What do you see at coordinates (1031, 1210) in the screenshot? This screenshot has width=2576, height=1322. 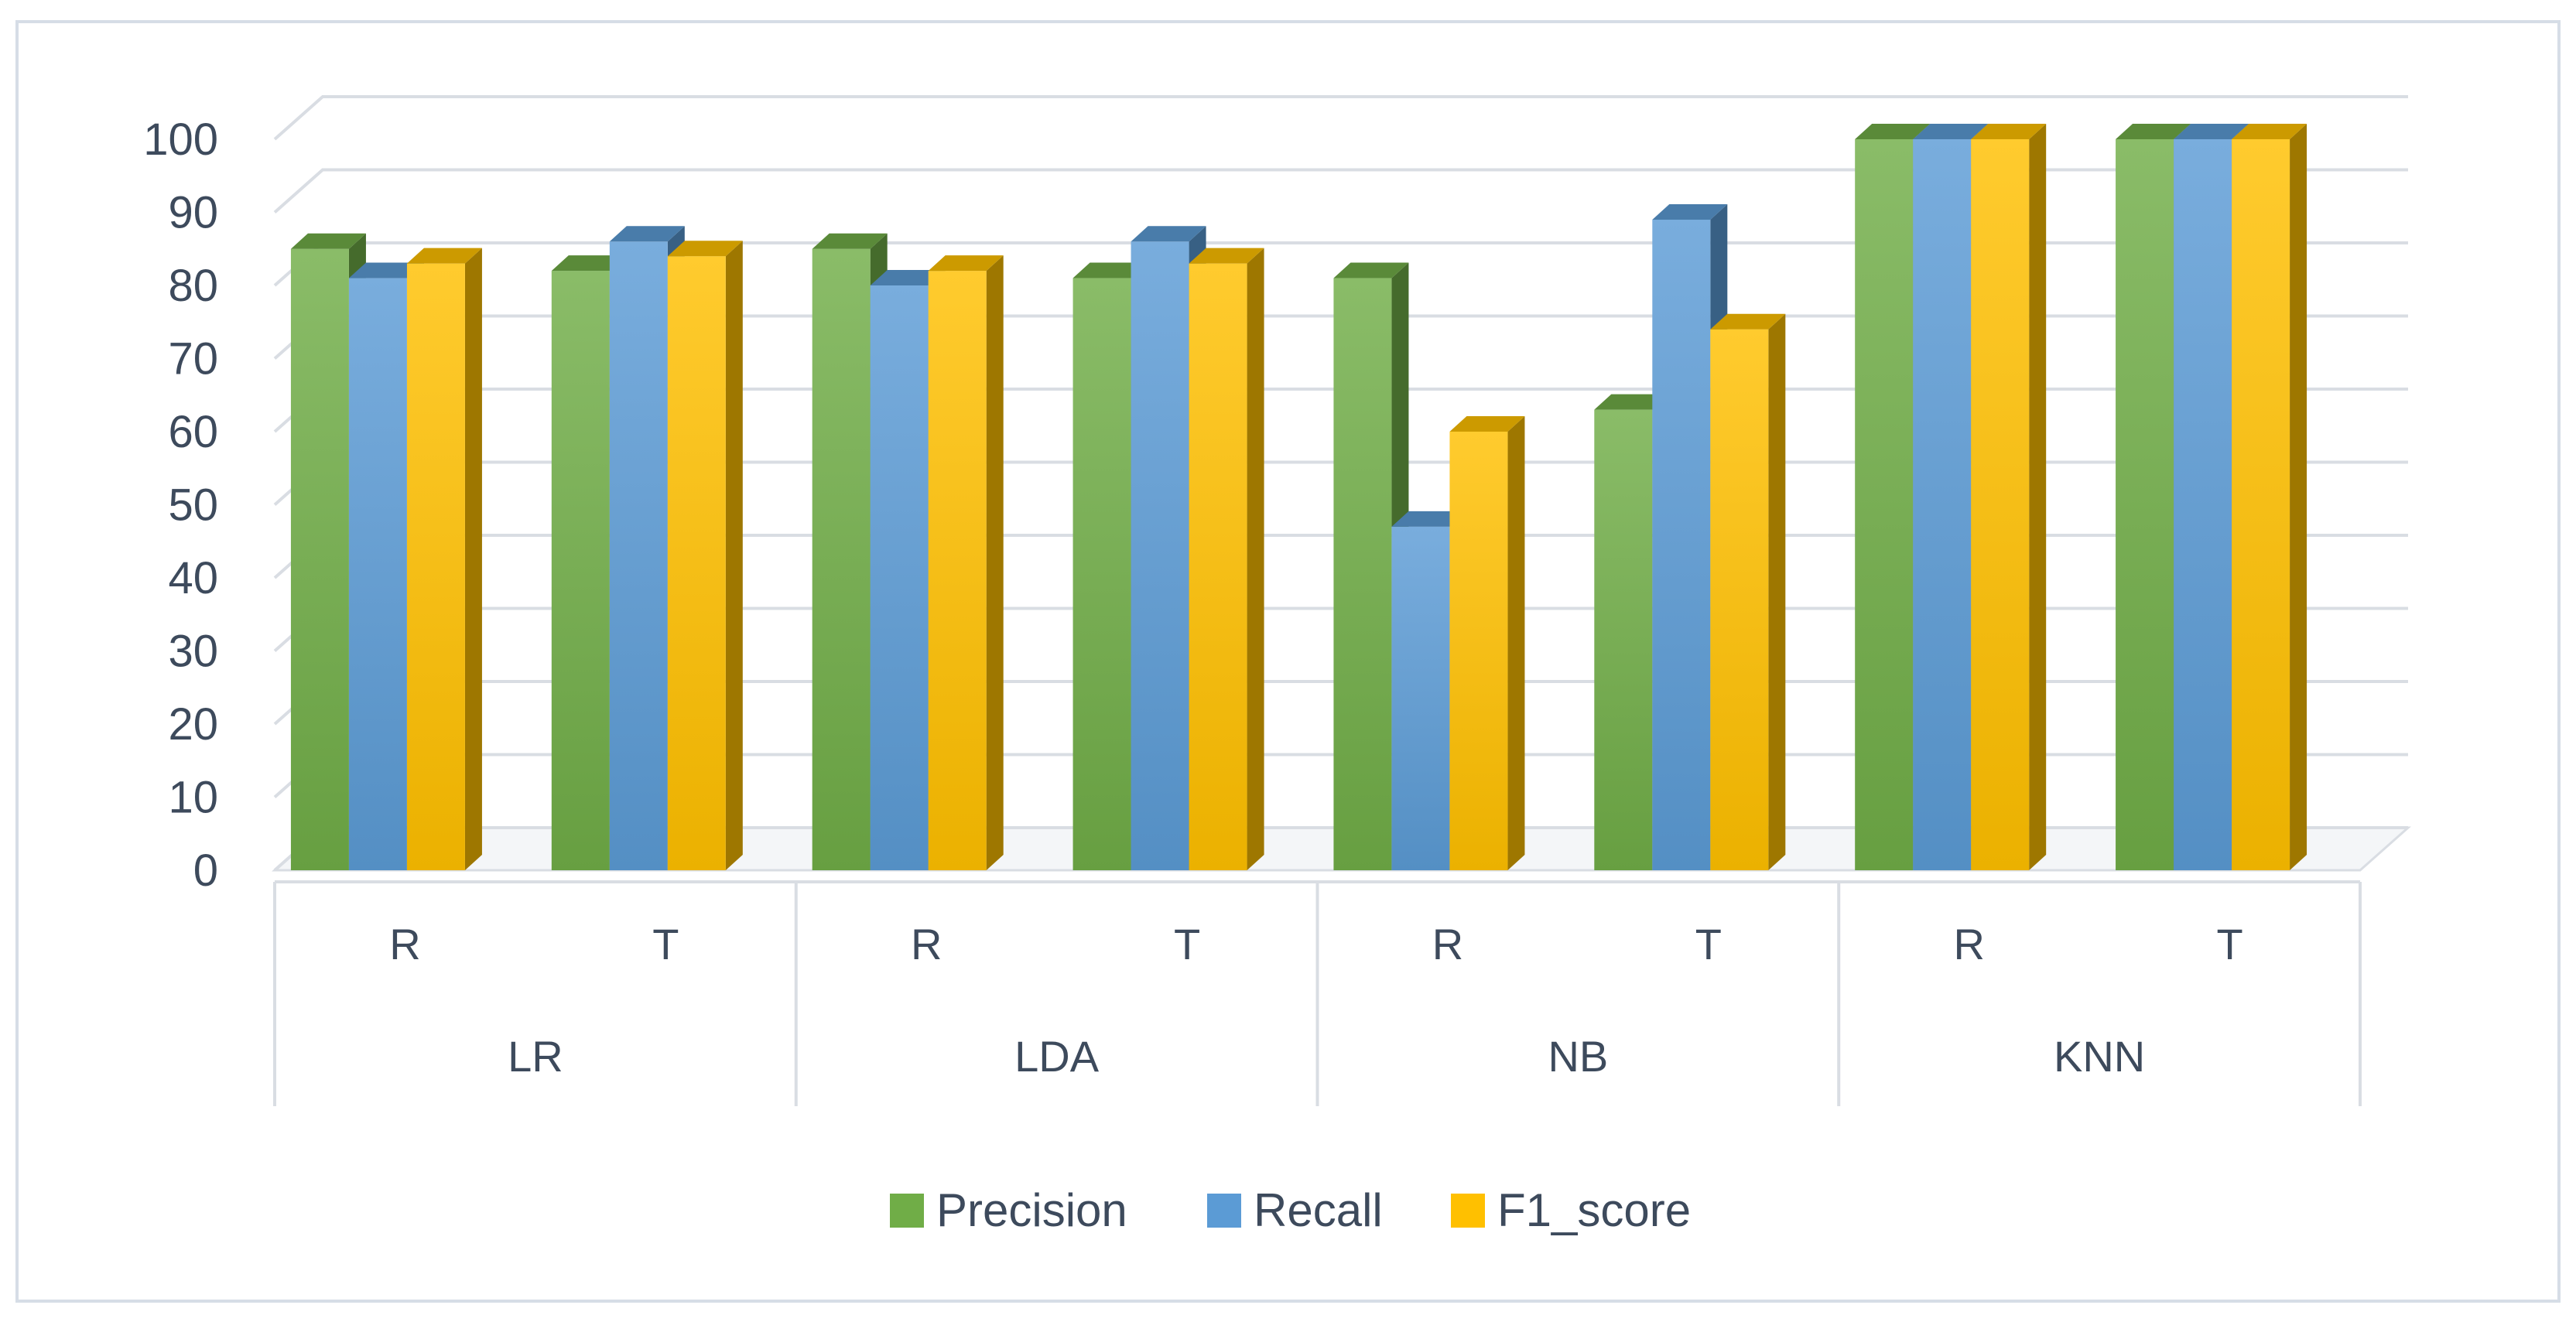 I see `legend-label: Precision` at bounding box center [1031, 1210].